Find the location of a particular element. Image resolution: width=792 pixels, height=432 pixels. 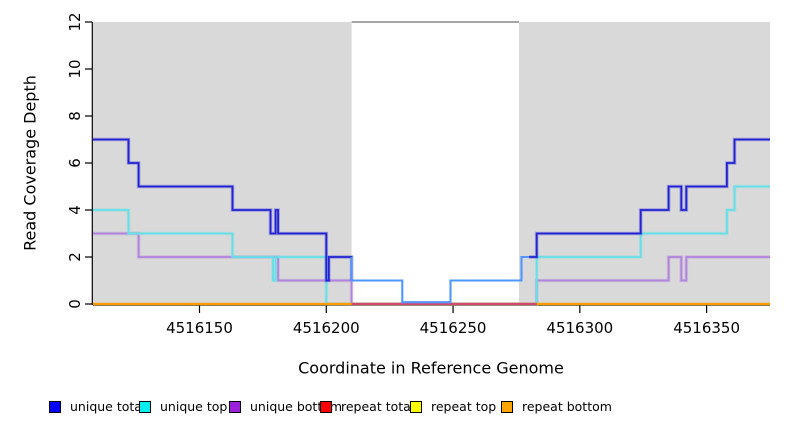

y-tick-label: 6 is located at coordinates (75, 163).